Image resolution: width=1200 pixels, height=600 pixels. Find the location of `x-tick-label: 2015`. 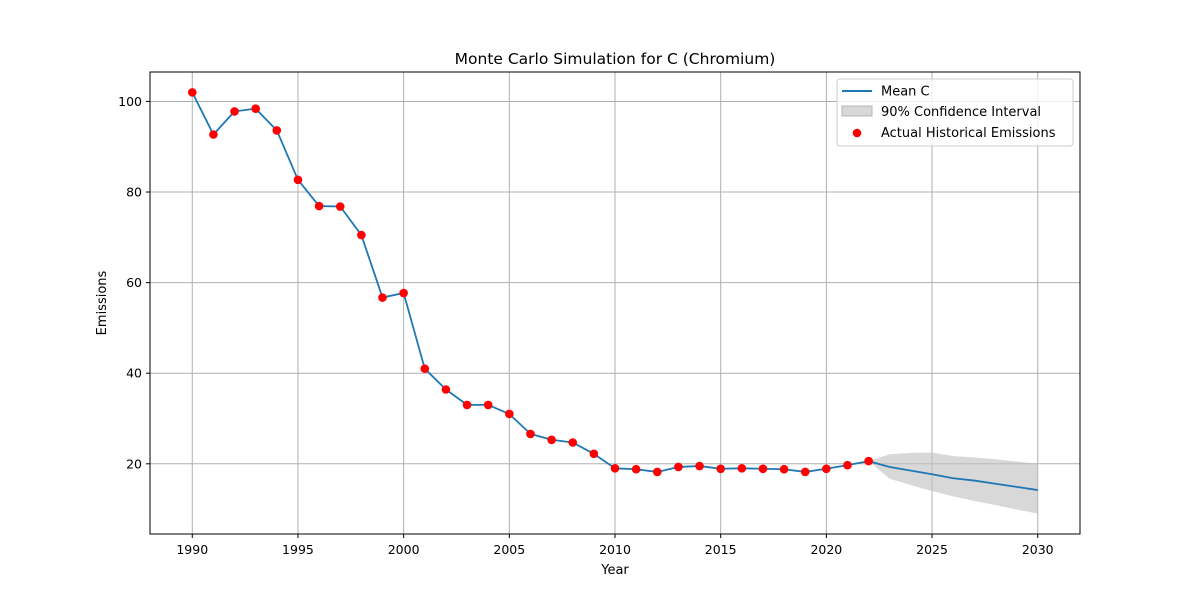

x-tick-label: 2015 is located at coordinates (721, 549).